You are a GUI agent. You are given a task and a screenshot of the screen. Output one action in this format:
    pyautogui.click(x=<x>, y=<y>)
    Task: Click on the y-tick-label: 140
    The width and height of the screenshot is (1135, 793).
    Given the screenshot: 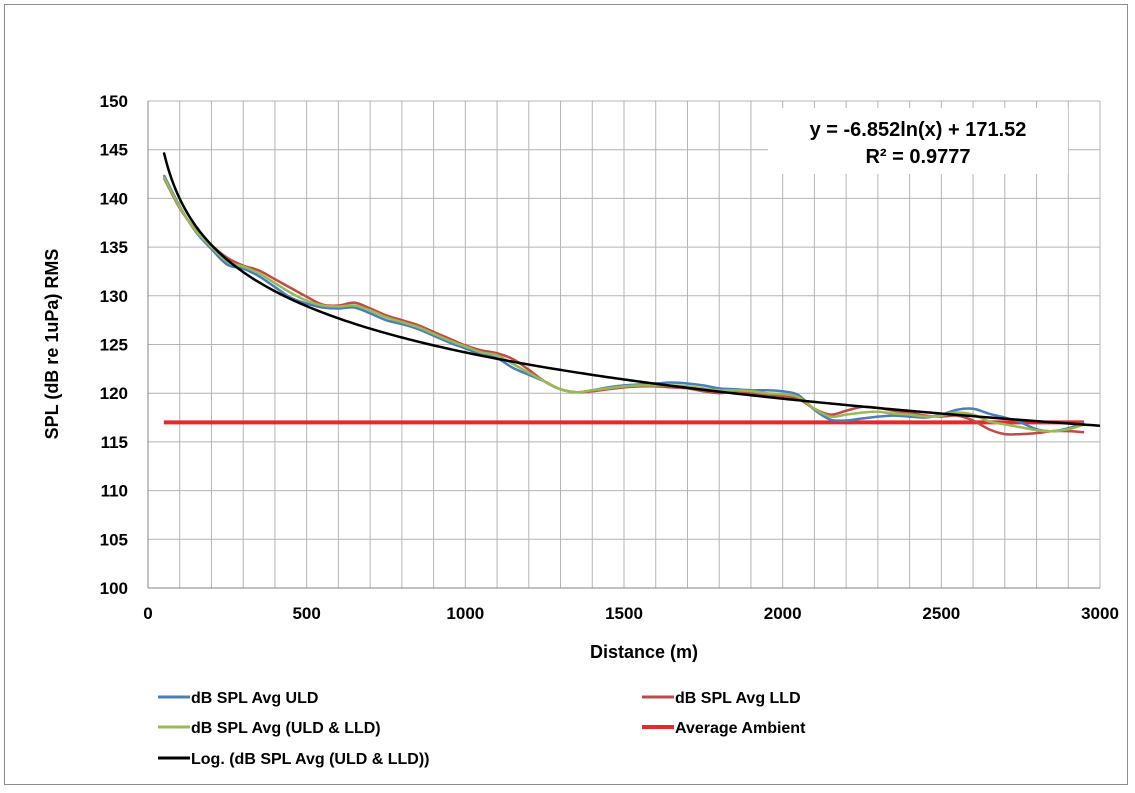 What is the action you would take?
    pyautogui.click(x=114, y=198)
    